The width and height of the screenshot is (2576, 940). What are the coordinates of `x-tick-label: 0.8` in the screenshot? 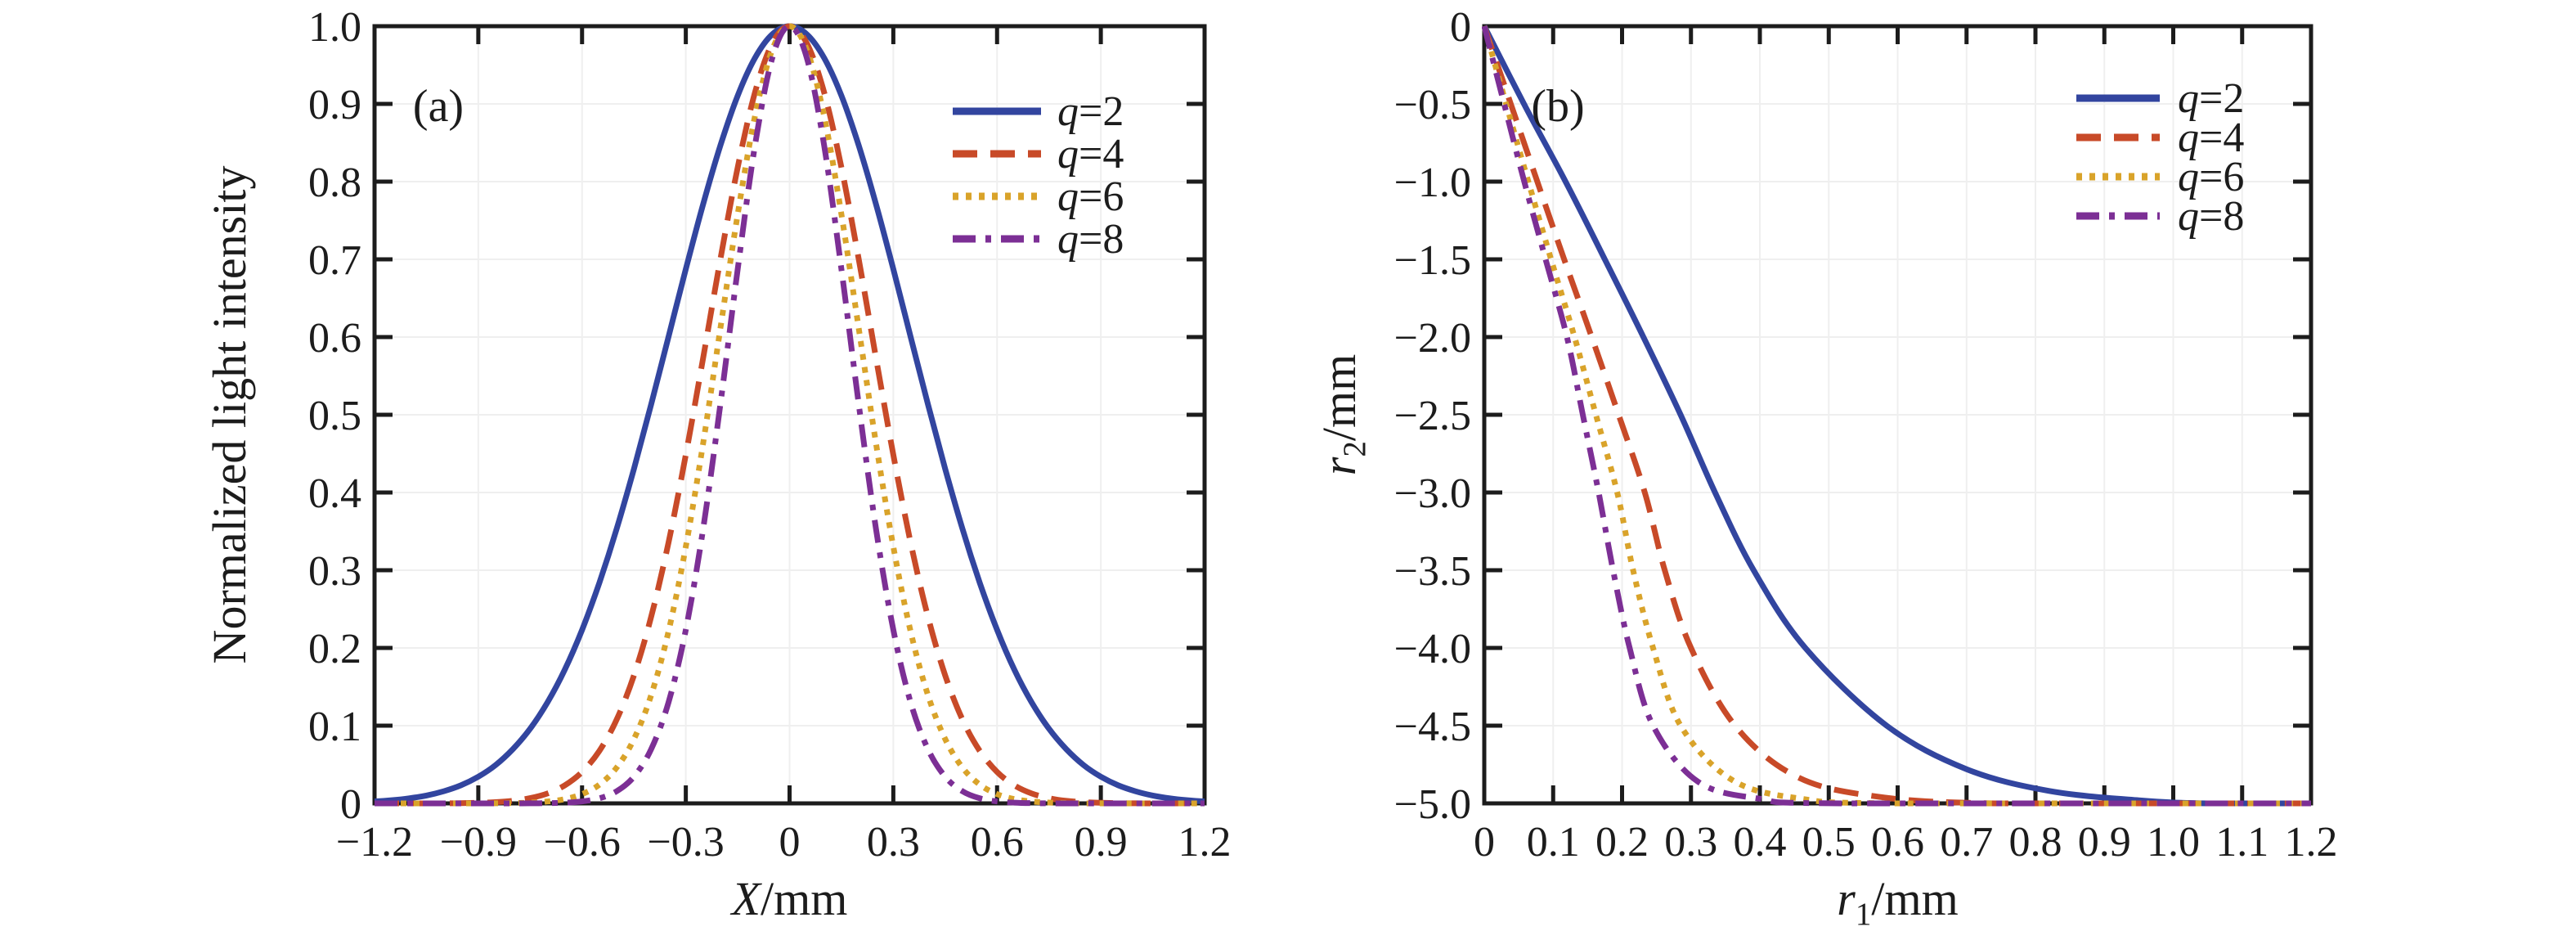 It's located at (2036, 842).